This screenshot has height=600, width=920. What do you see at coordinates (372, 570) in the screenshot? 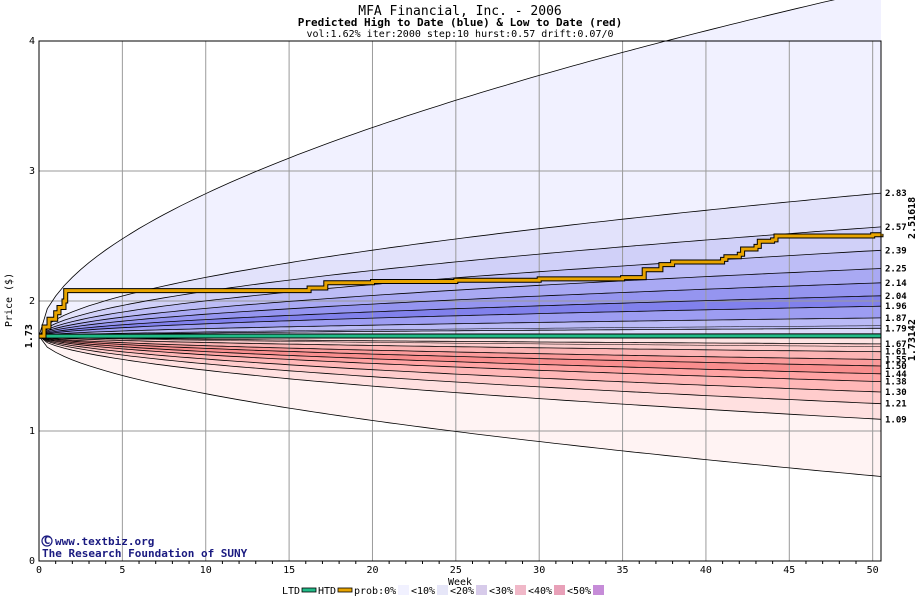
I see `x-tick-label-20: 20` at bounding box center [372, 570].